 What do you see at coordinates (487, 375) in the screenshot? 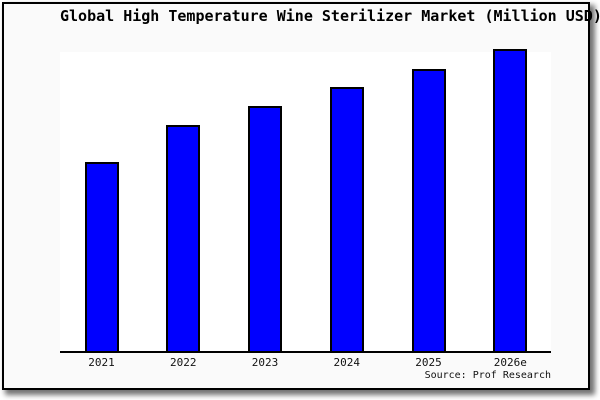
I see `source-credit: Source: Prof Research` at bounding box center [487, 375].